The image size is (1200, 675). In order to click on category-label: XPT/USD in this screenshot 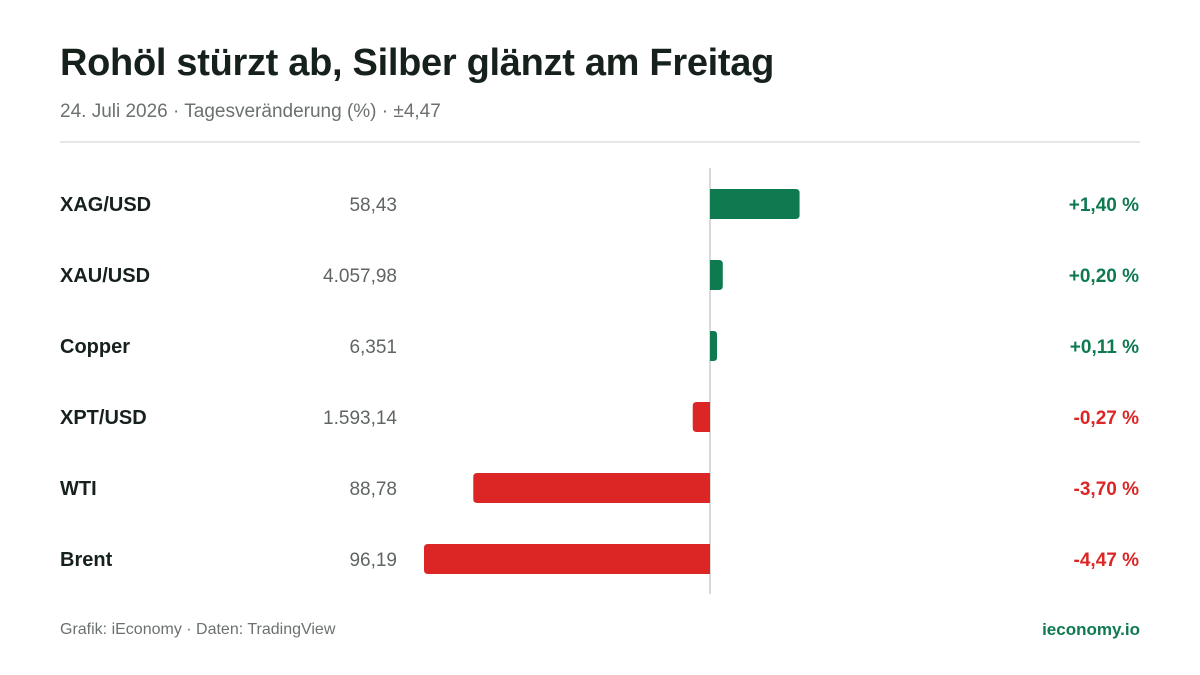, I will do `click(103, 418)`.